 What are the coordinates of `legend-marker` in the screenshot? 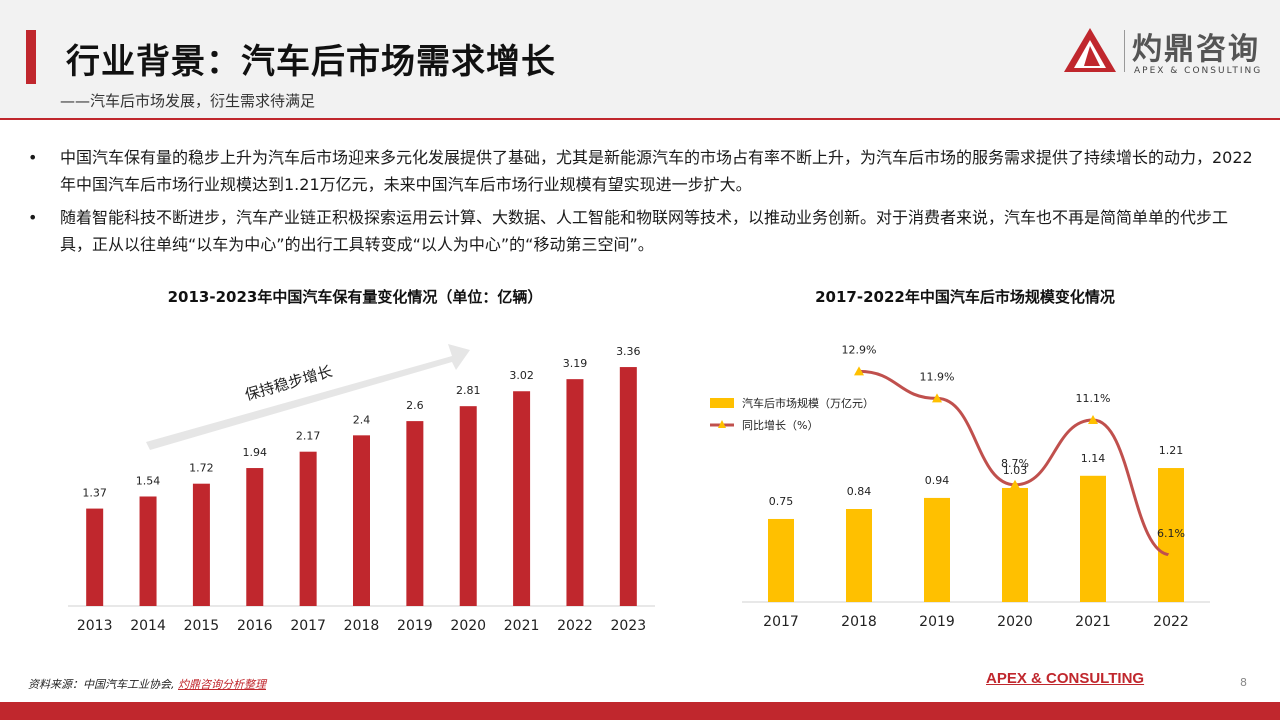 It's located at (722, 424).